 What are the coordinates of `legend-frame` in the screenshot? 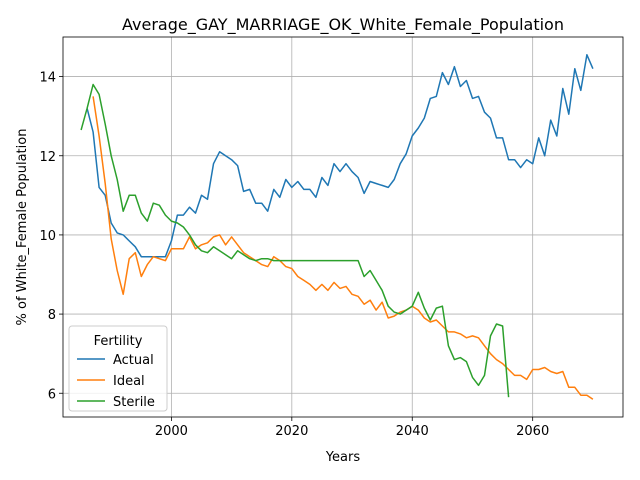 It's located at (118, 368).